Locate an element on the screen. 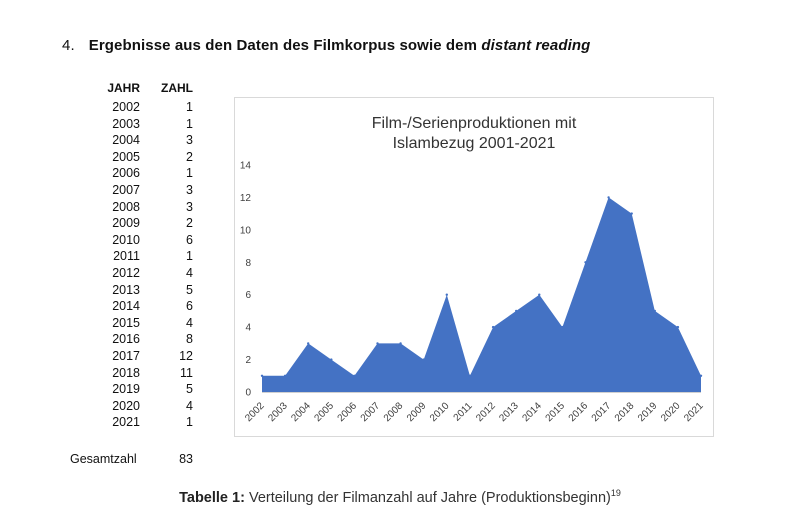 This screenshot has height=529, width=800. y-tick-label: 10 is located at coordinates (246, 230).